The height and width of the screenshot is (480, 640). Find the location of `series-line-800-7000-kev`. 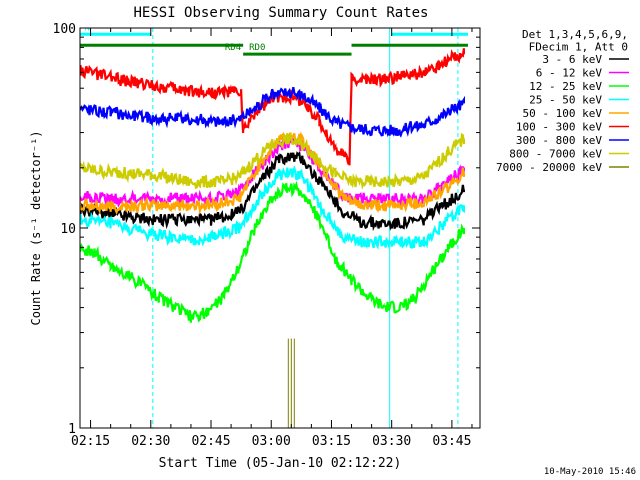

series-line-800-7000-kev is located at coordinates (272, 161).